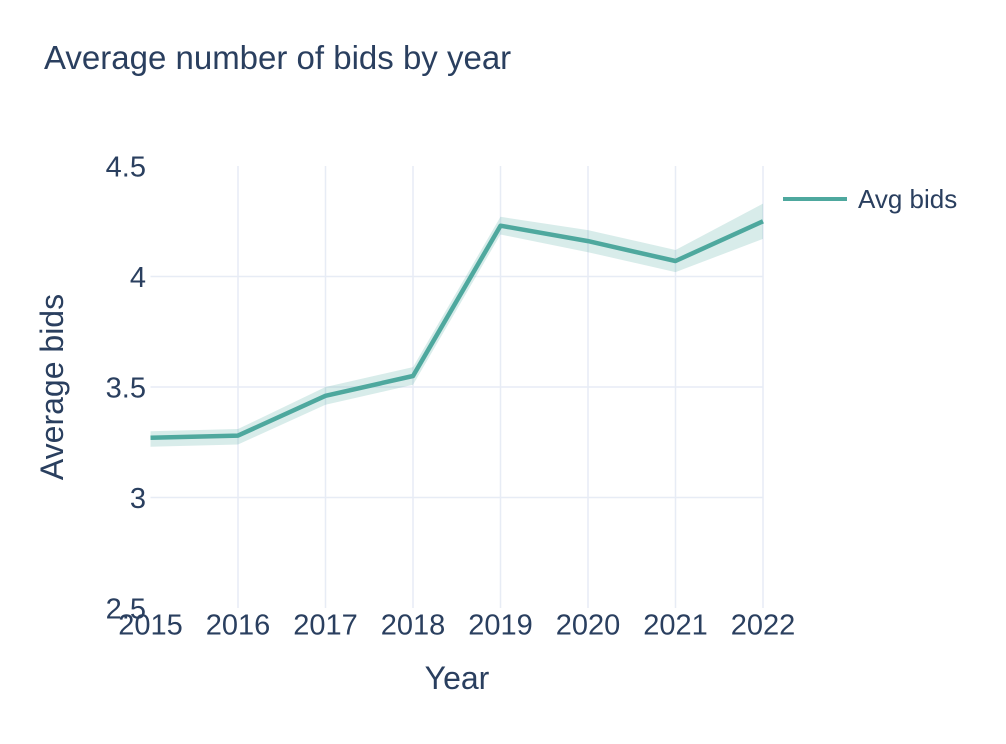 The width and height of the screenshot is (1006, 744). I want to click on x-tick-label: 2018, so click(413, 626).